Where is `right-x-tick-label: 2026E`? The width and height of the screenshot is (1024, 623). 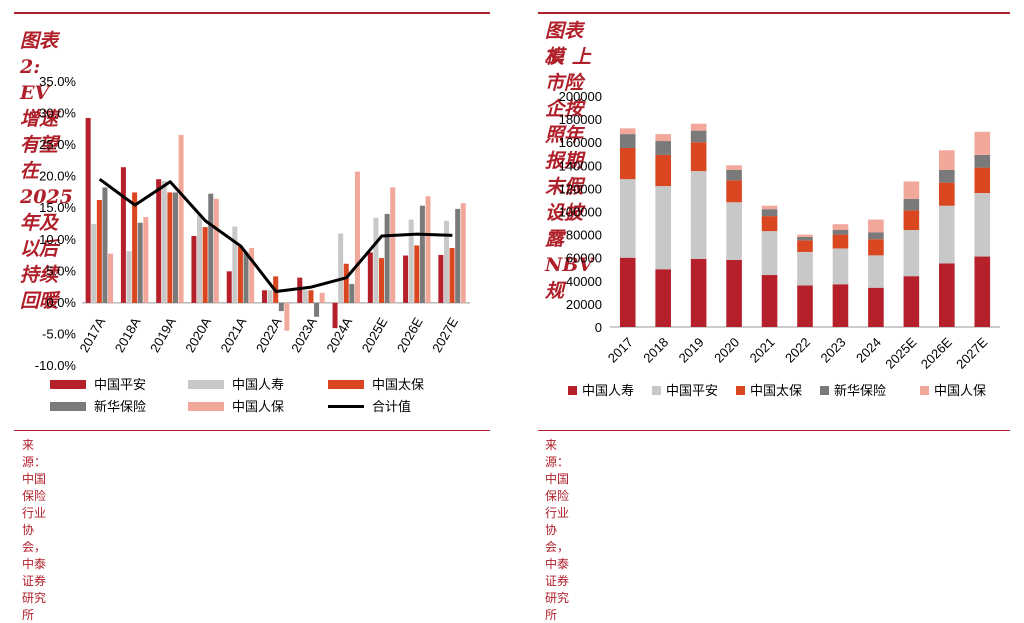
right-x-tick-label: 2026E is located at coordinates (936, 352).